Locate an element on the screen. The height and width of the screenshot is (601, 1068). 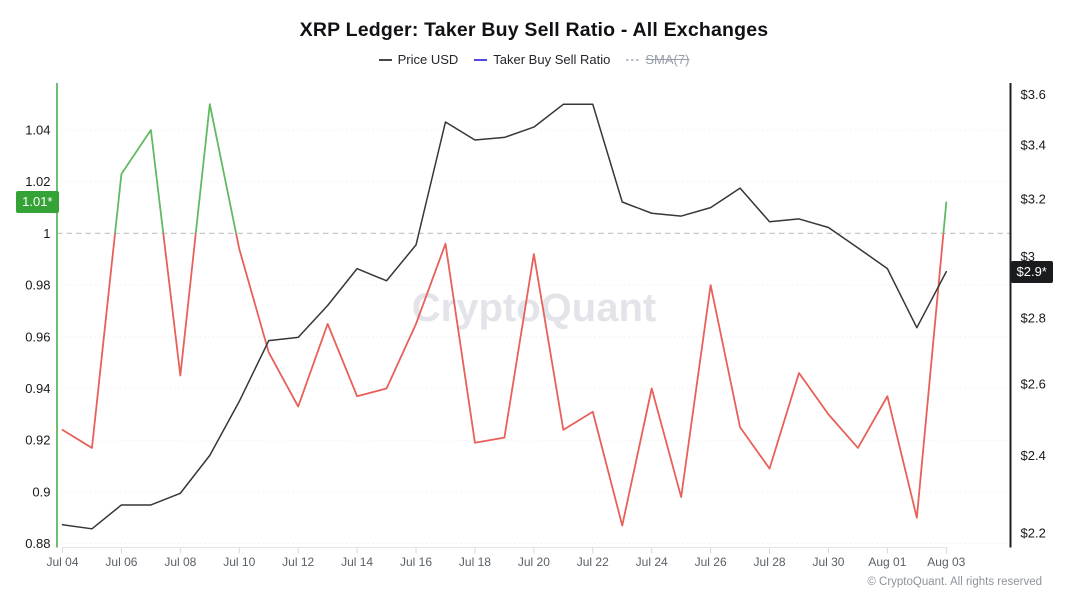
left-axis-tick-label: 0.98 is located at coordinates (37, 285).